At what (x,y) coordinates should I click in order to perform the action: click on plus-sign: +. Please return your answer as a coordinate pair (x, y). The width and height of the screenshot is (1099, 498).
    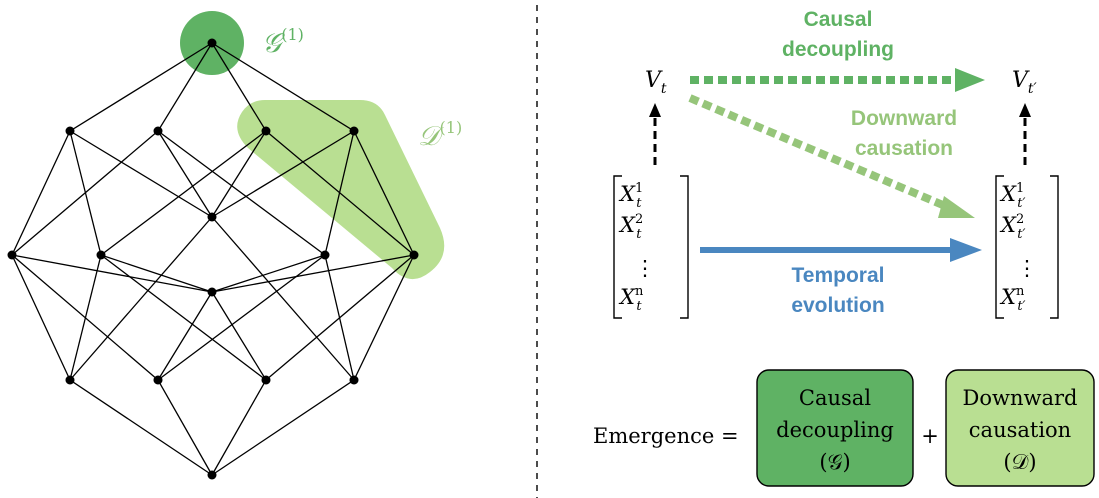
    Looking at the image, I should click on (930, 436).